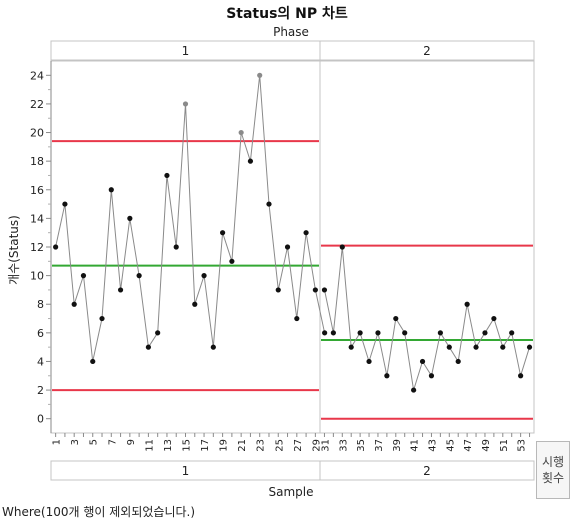  Describe the element at coordinates (168, 445) in the screenshot. I see `x-tick-label: 13` at that location.